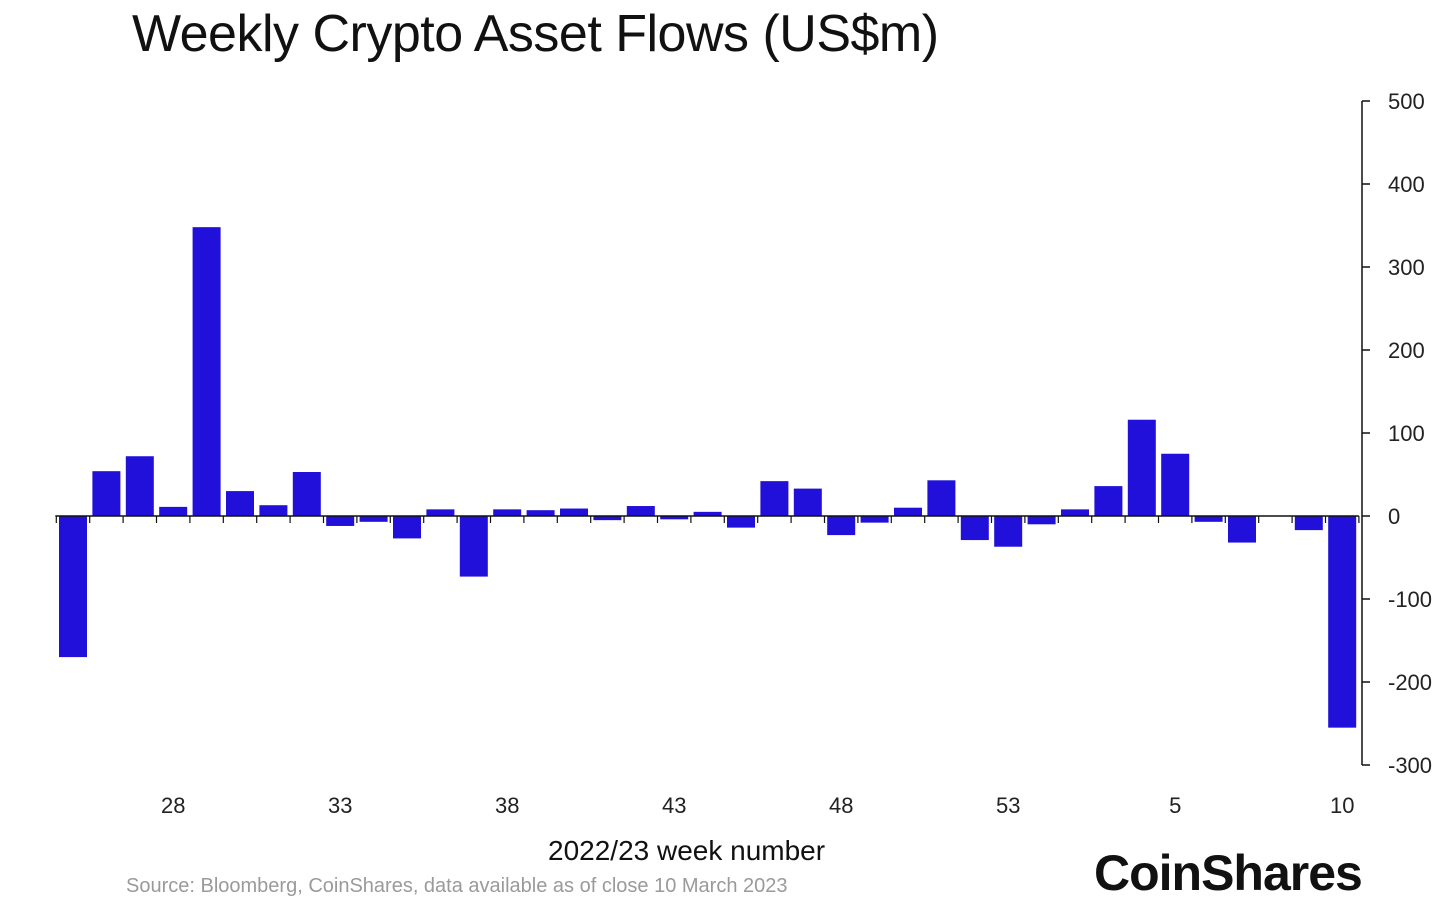  What do you see at coordinates (1342, 805) in the screenshot?
I see `x-tick-label: 10` at bounding box center [1342, 805].